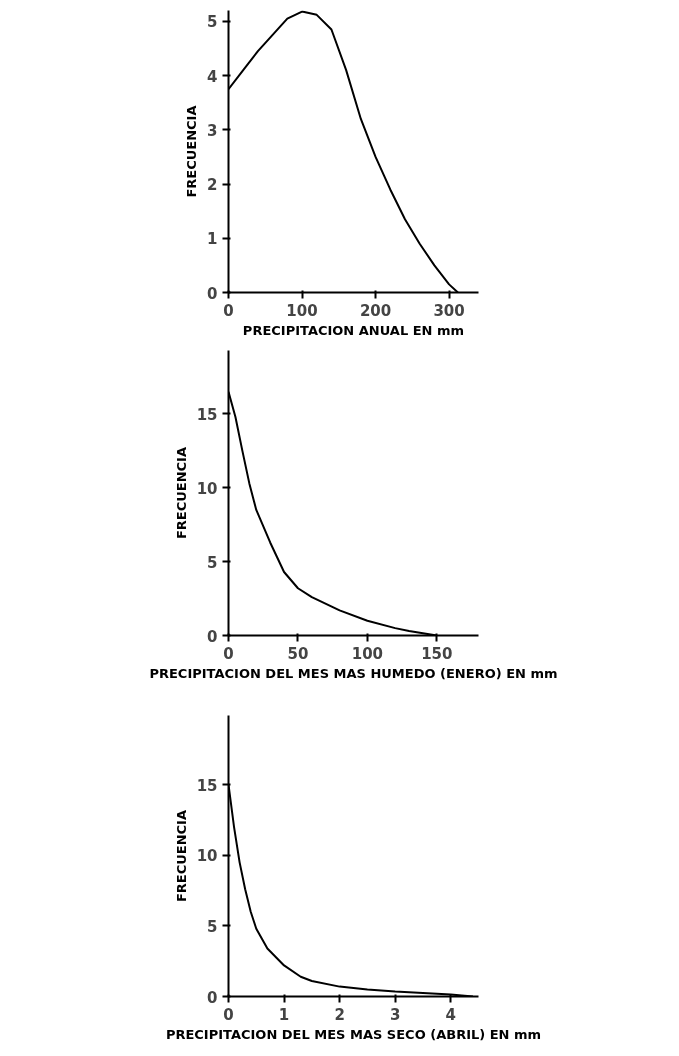  What do you see at coordinates (437, 653) in the screenshot?
I see `x-tick-label: 150` at bounding box center [437, 653].